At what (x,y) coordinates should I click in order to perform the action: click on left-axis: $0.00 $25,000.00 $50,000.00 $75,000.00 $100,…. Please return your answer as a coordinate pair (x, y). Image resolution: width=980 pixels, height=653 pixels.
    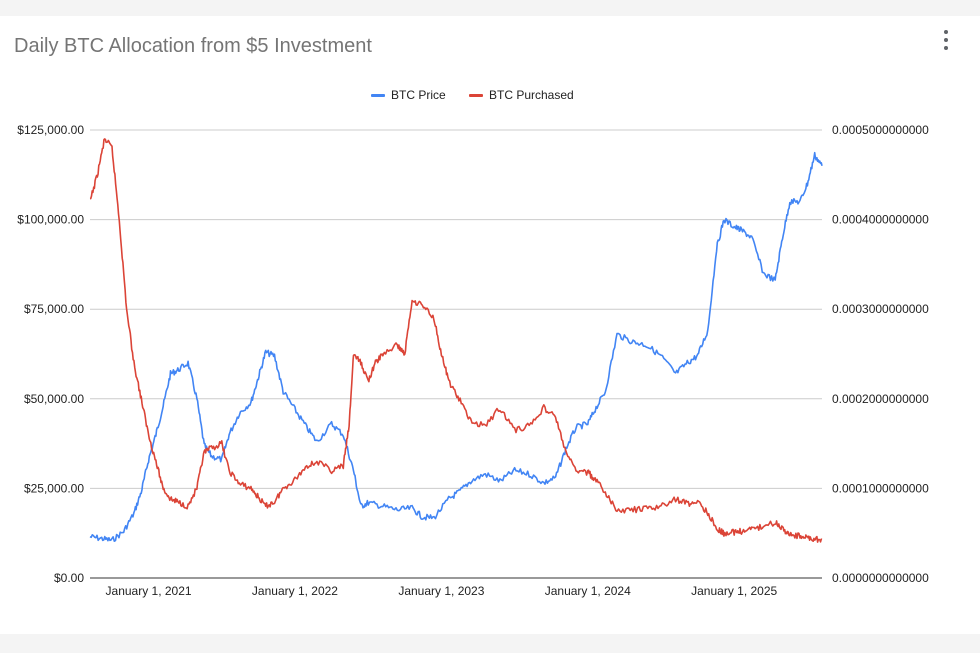
    Looking at the image, I should click on (50, 354).